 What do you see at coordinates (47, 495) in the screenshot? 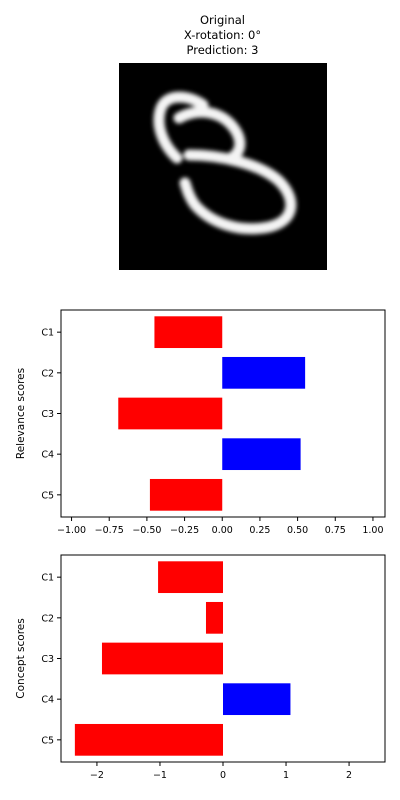
I see `c1-ytick-label: C5` at bounding box center [47, 495].